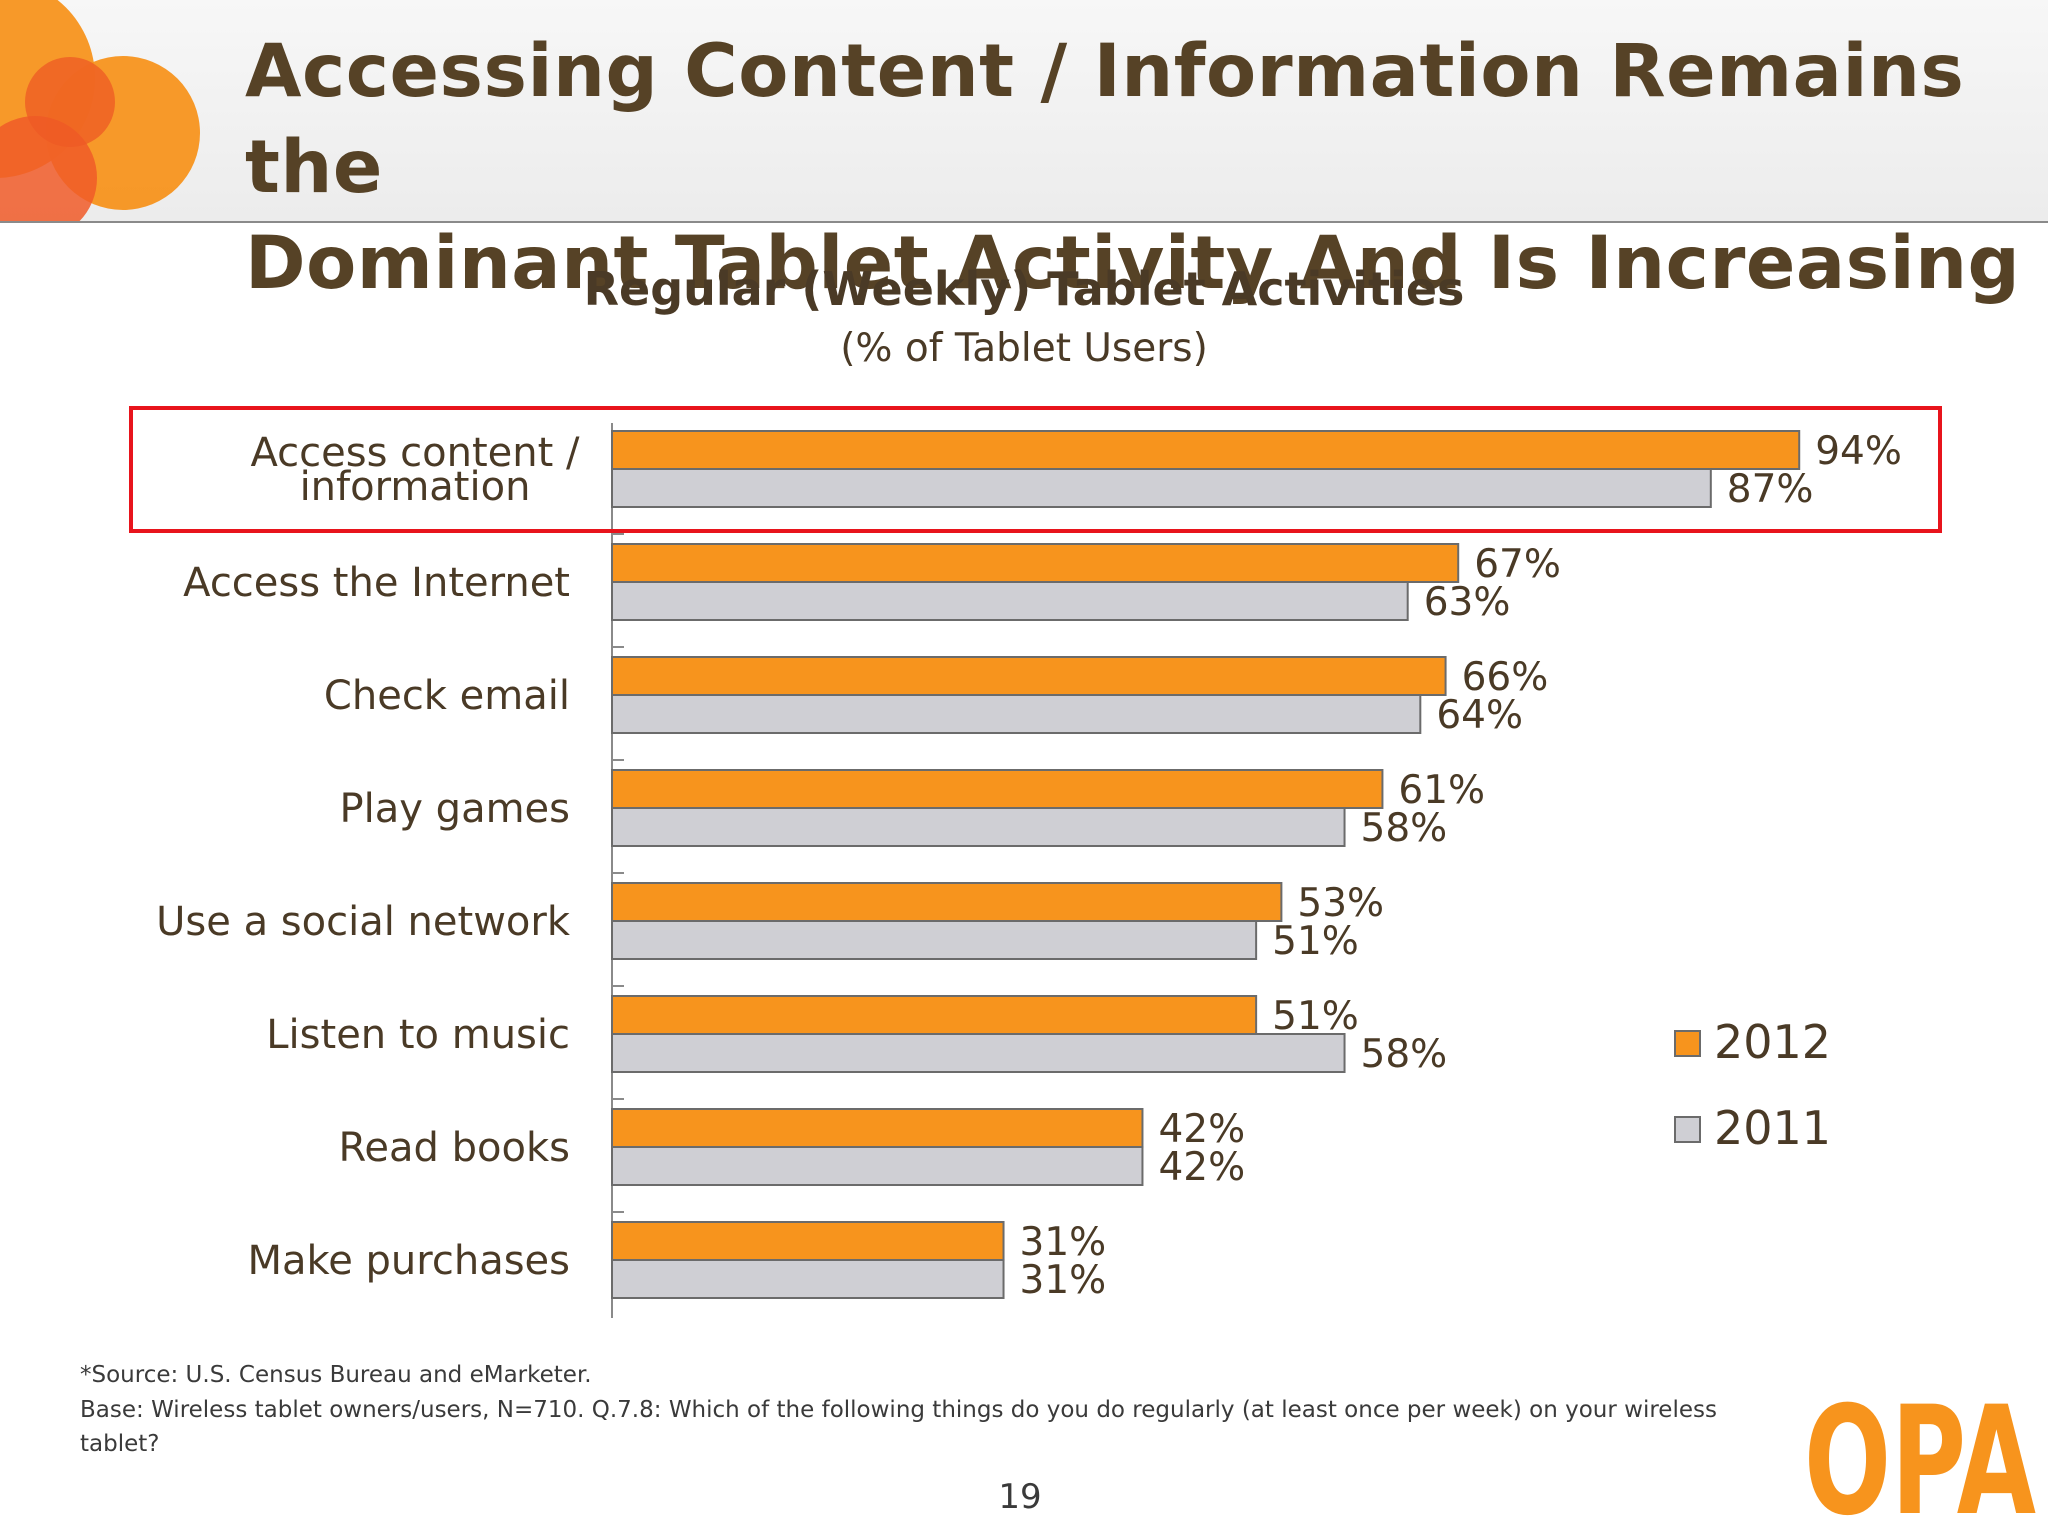  Describe the element at coordinates (455, 809) in the screenshot. I see `category-label: Play games` at that location.